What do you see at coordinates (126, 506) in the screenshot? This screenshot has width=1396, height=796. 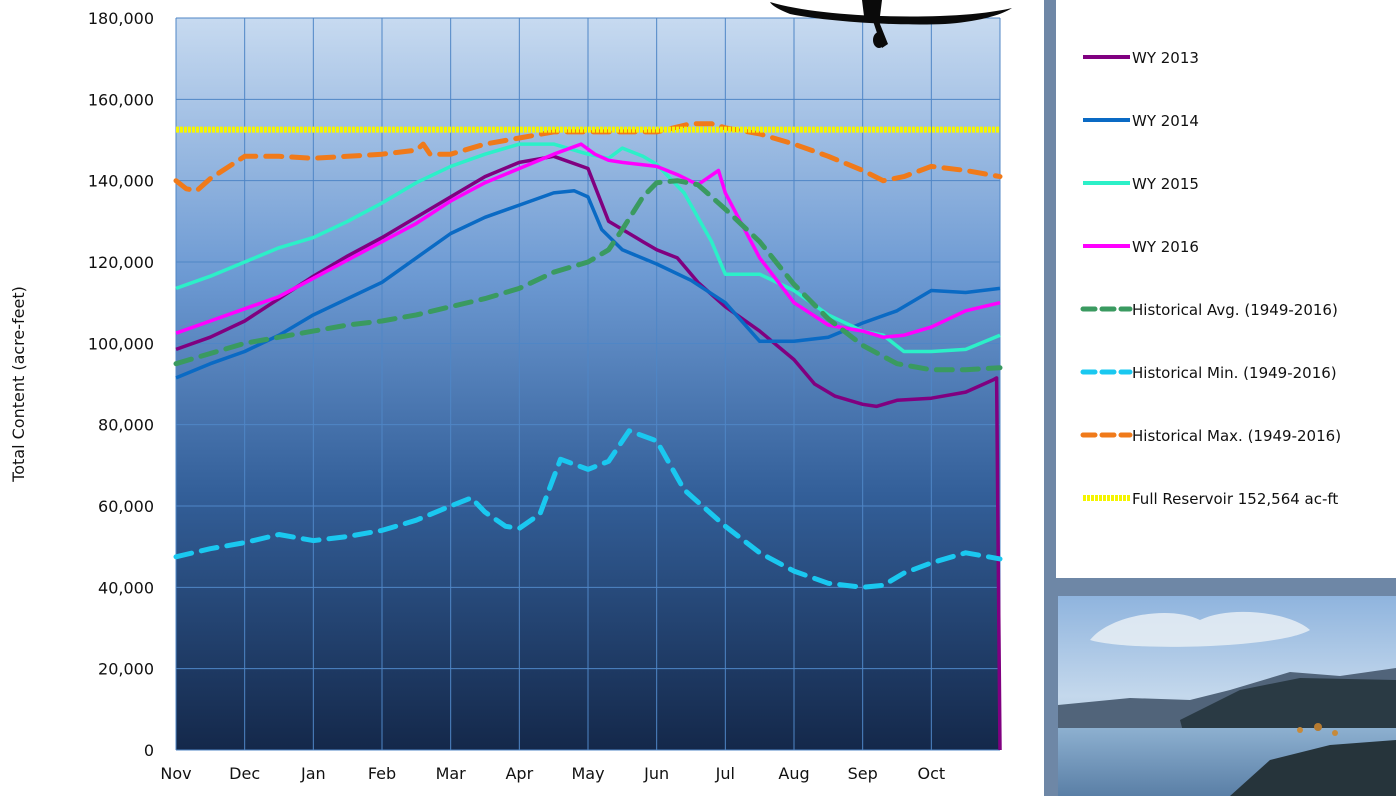 I see `y-tick-label: 60,000` at bounding box center [126, 506].